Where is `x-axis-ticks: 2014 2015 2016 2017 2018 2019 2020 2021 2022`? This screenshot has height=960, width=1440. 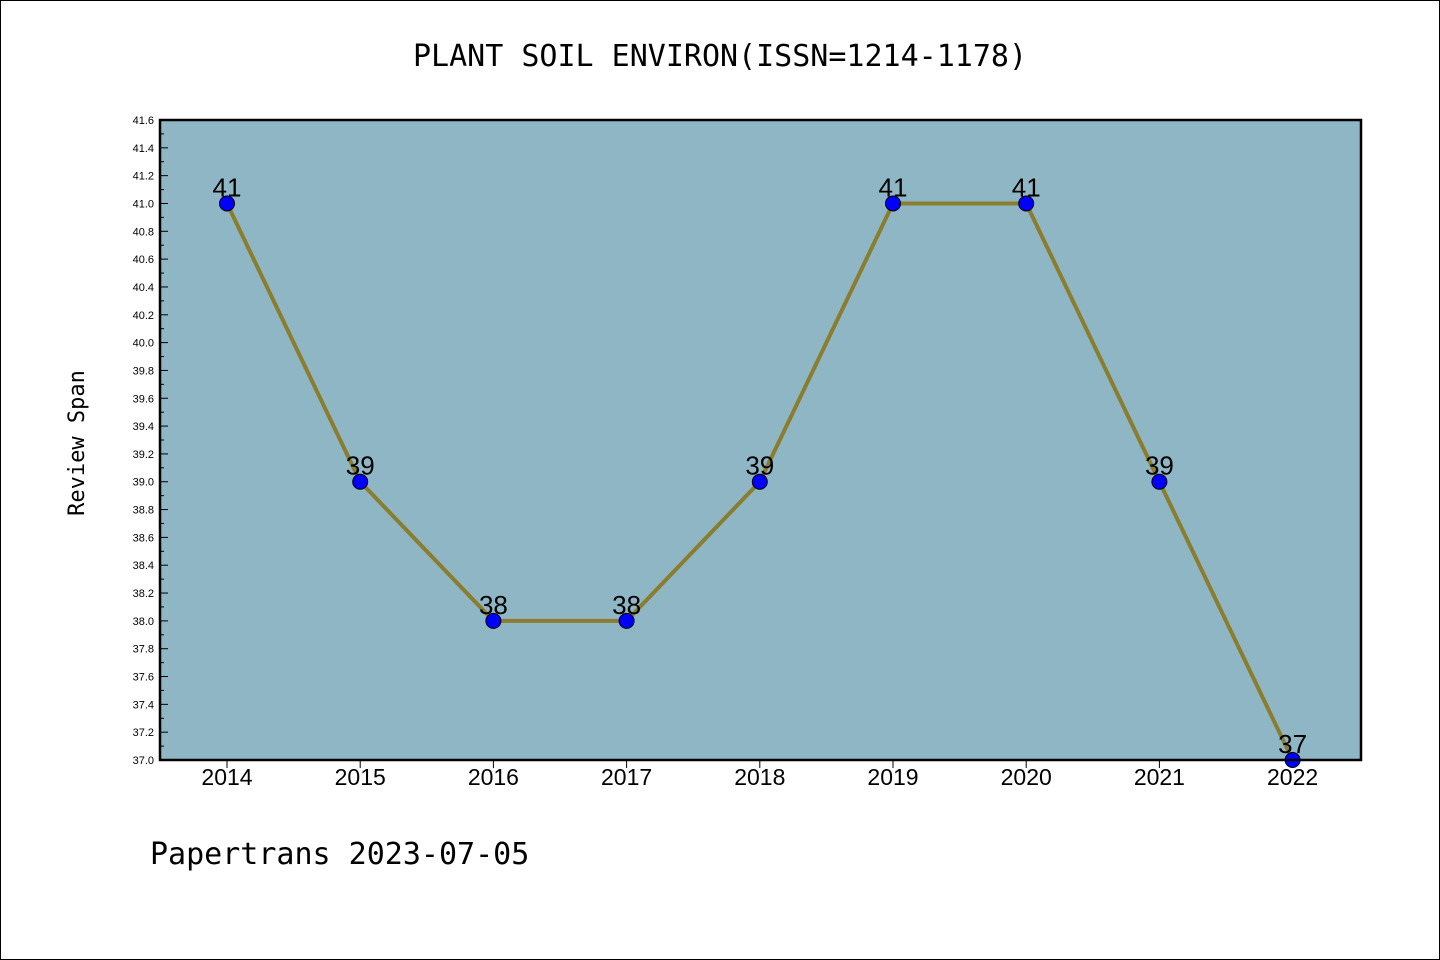 x-axis-ticks: 2014 2015 2016 2017 2018 2019 2020 2021 2022 is located at coordinates (759, 775).